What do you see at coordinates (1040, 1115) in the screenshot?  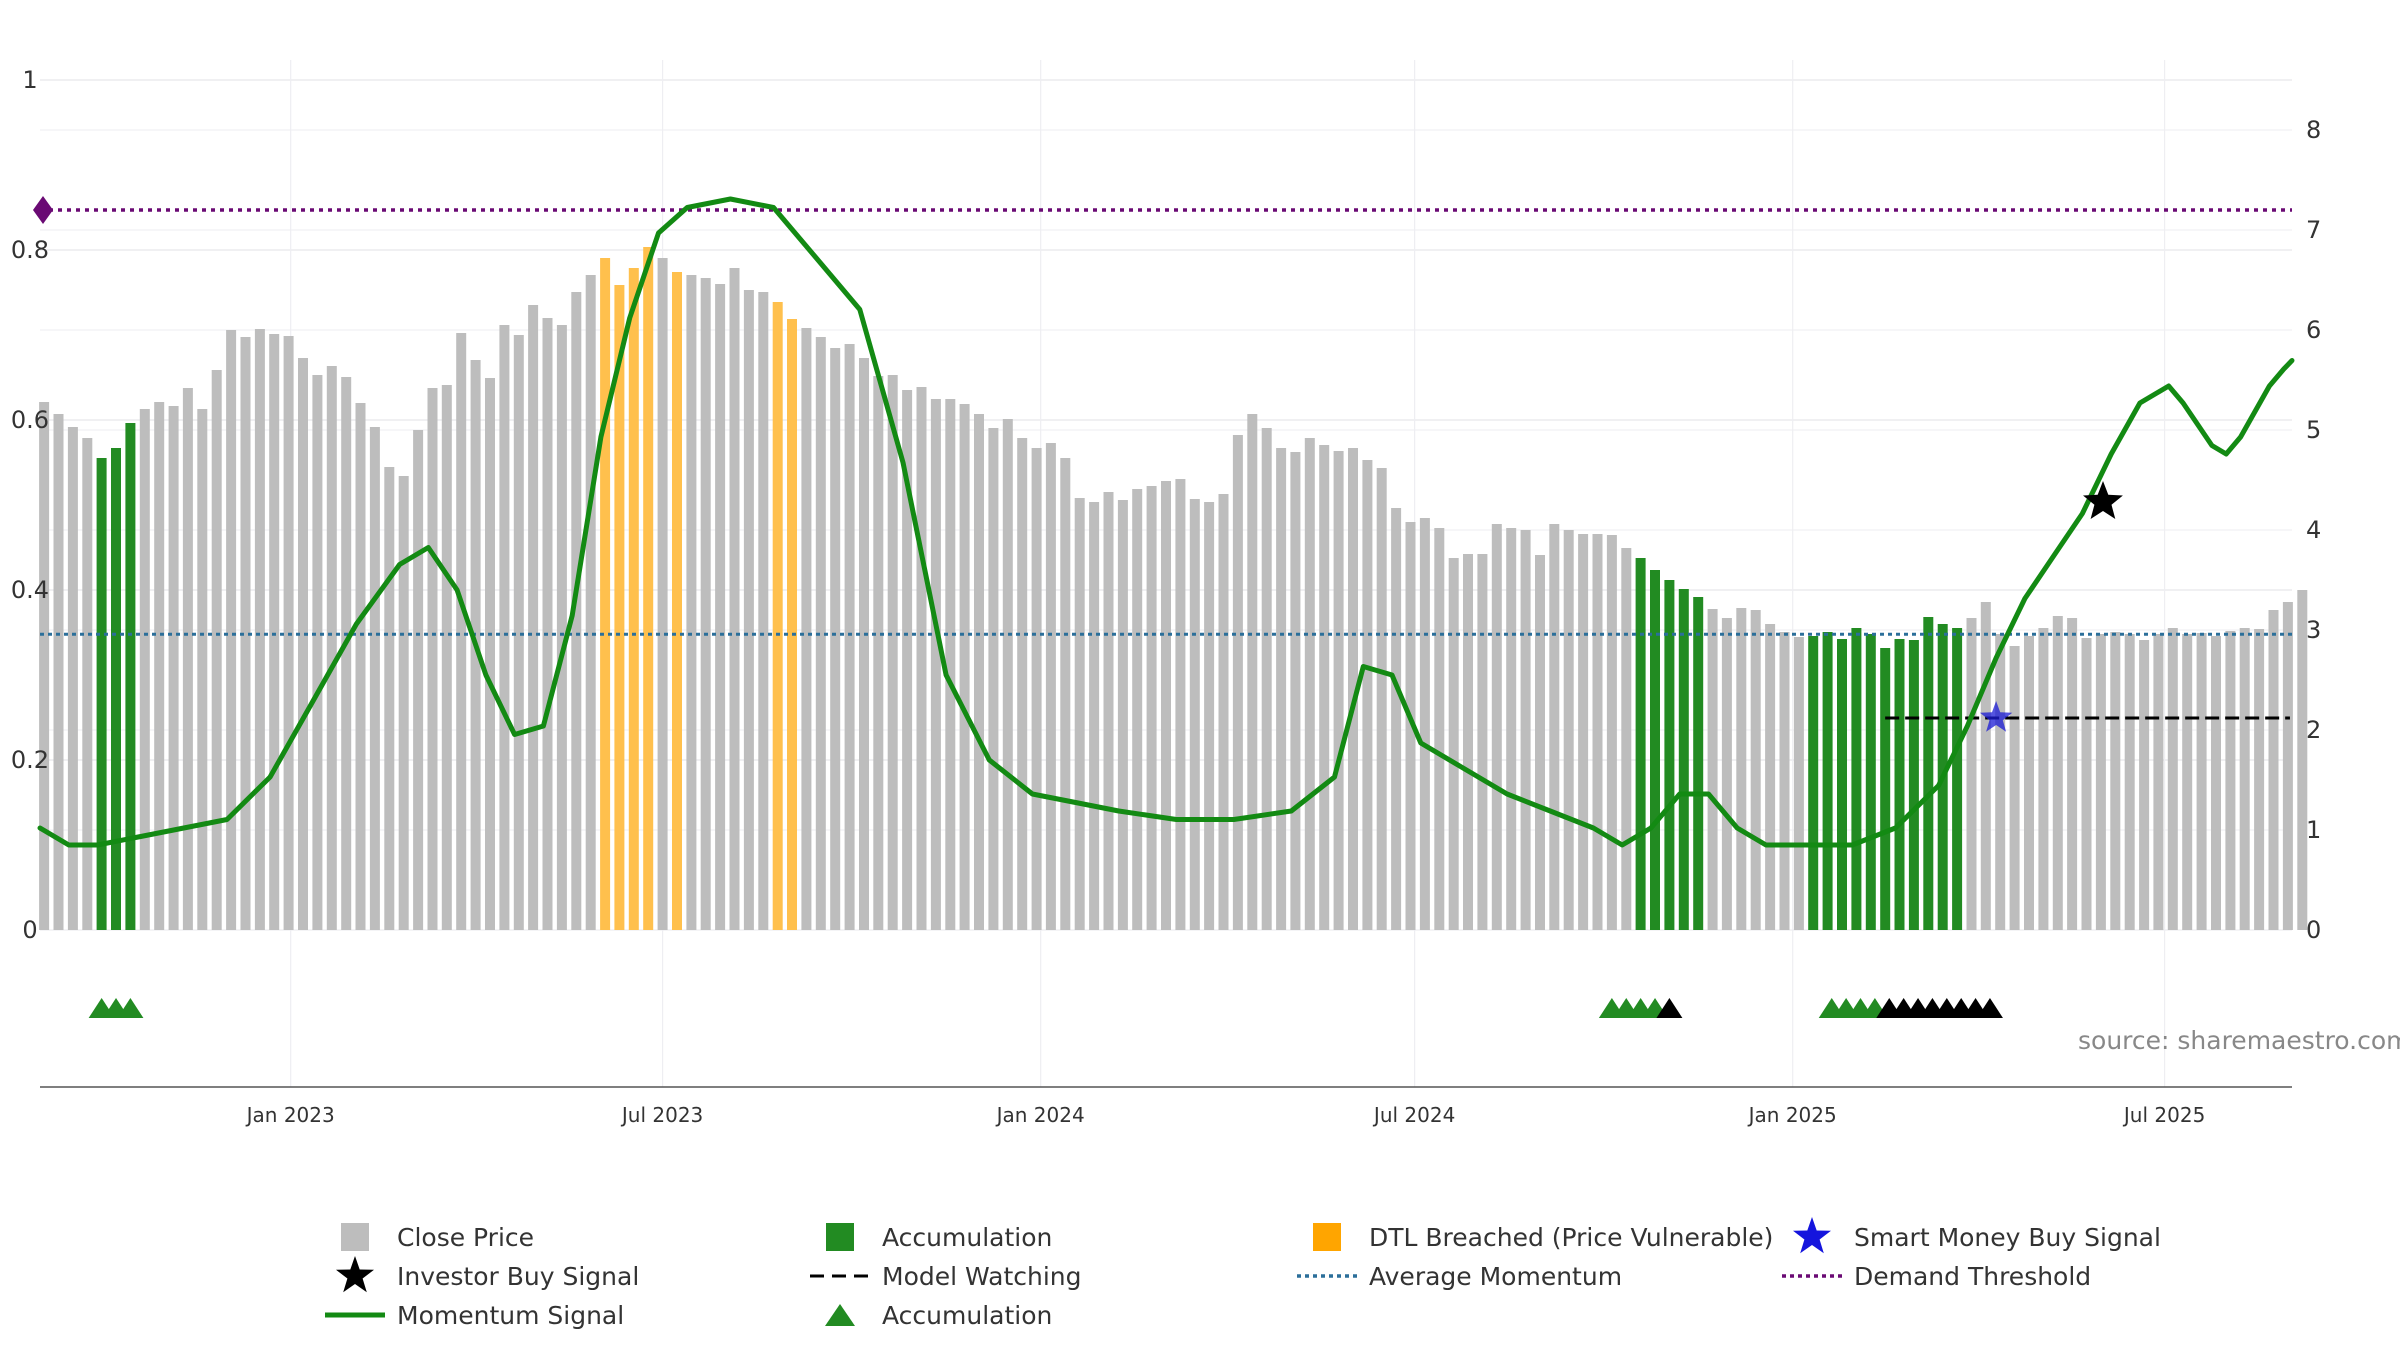 I see `x-tick-label: Jan 2024` at bounding box center [1040, 1115].